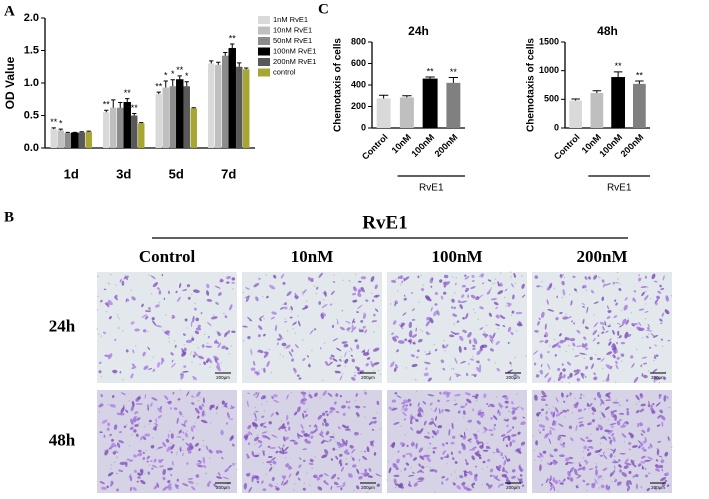 Image resolution: width=709 pixels, height=499 pixels. Describe the element at coordinates (31, 83) in the screenshot. I see `y-tick-label: 1.0` at that location.